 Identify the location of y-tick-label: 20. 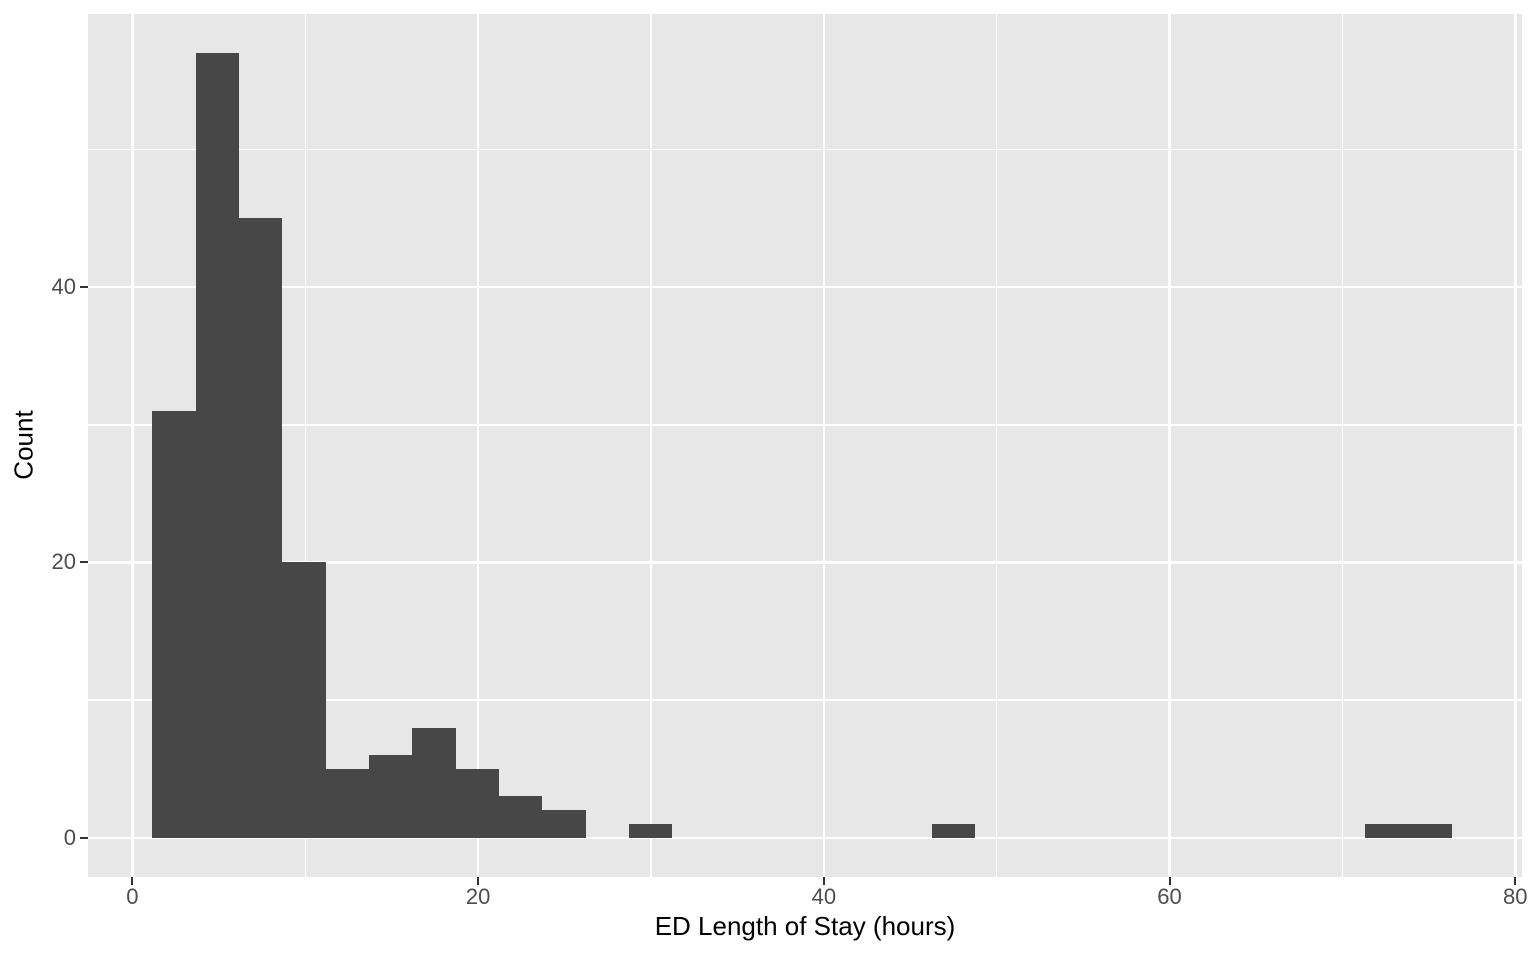
(63, 562).